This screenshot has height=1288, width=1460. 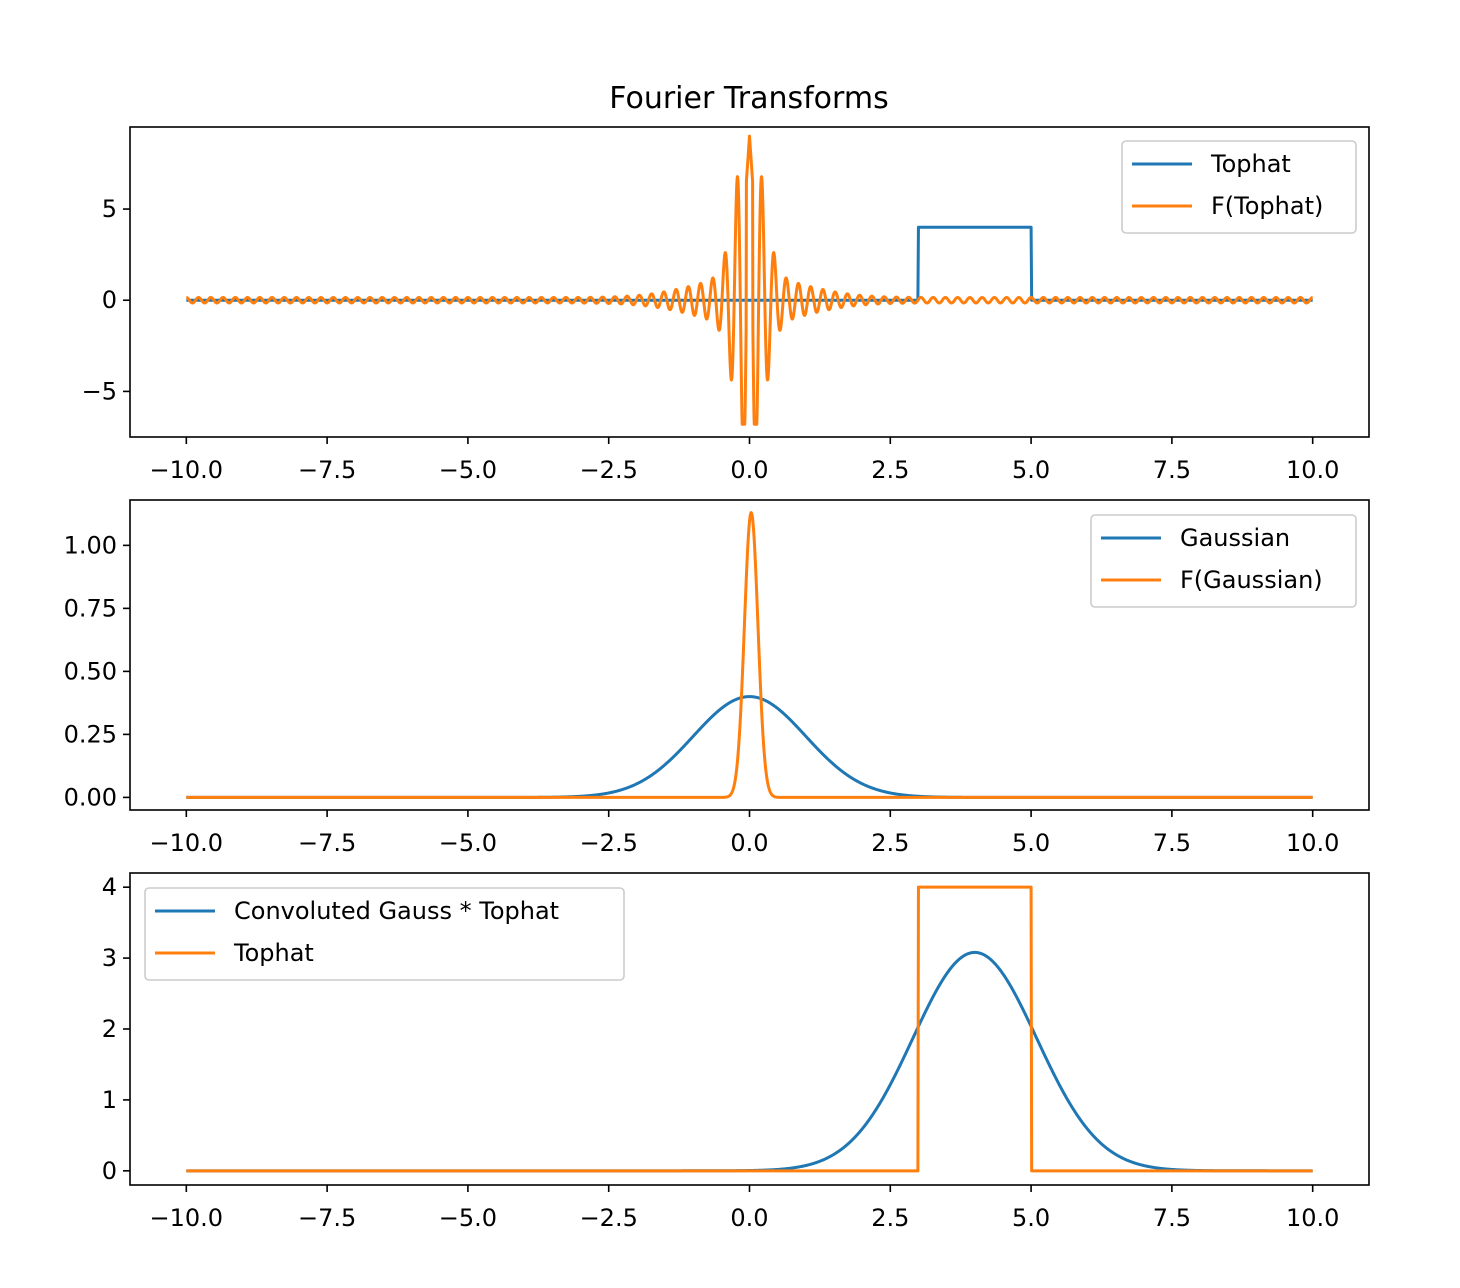 What do you see at coordinates (1239, 187) in the screenshot?
I see `legend: Tophat F(Tophat)` at bounding box center [1239, 187].